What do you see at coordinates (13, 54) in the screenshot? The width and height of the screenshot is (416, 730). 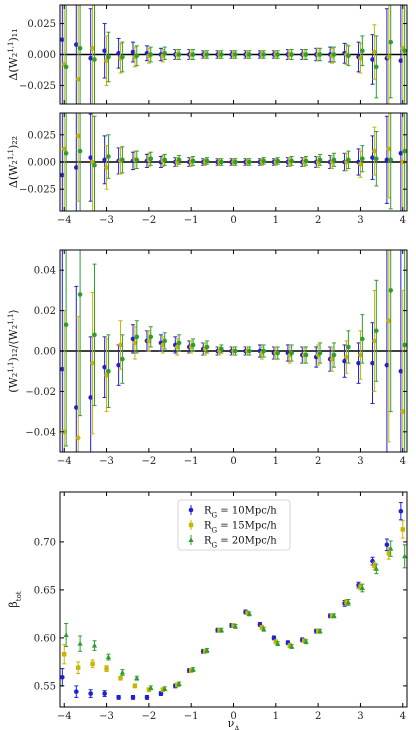 I see `y-axis-label: Δ(W₂1,1)₁₁` at bounding box center [13, 54].